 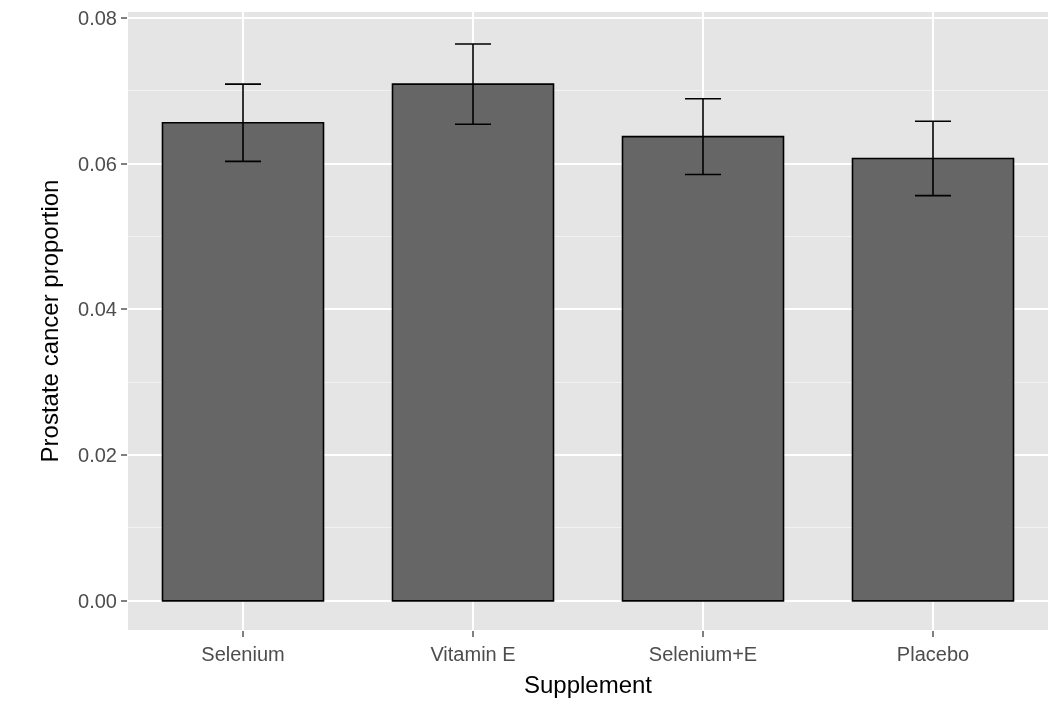 What do you see at coordinates (588, 685) in the screenshot?
I see `x-axis-title: Supplement` at bounding box center [588, 685].